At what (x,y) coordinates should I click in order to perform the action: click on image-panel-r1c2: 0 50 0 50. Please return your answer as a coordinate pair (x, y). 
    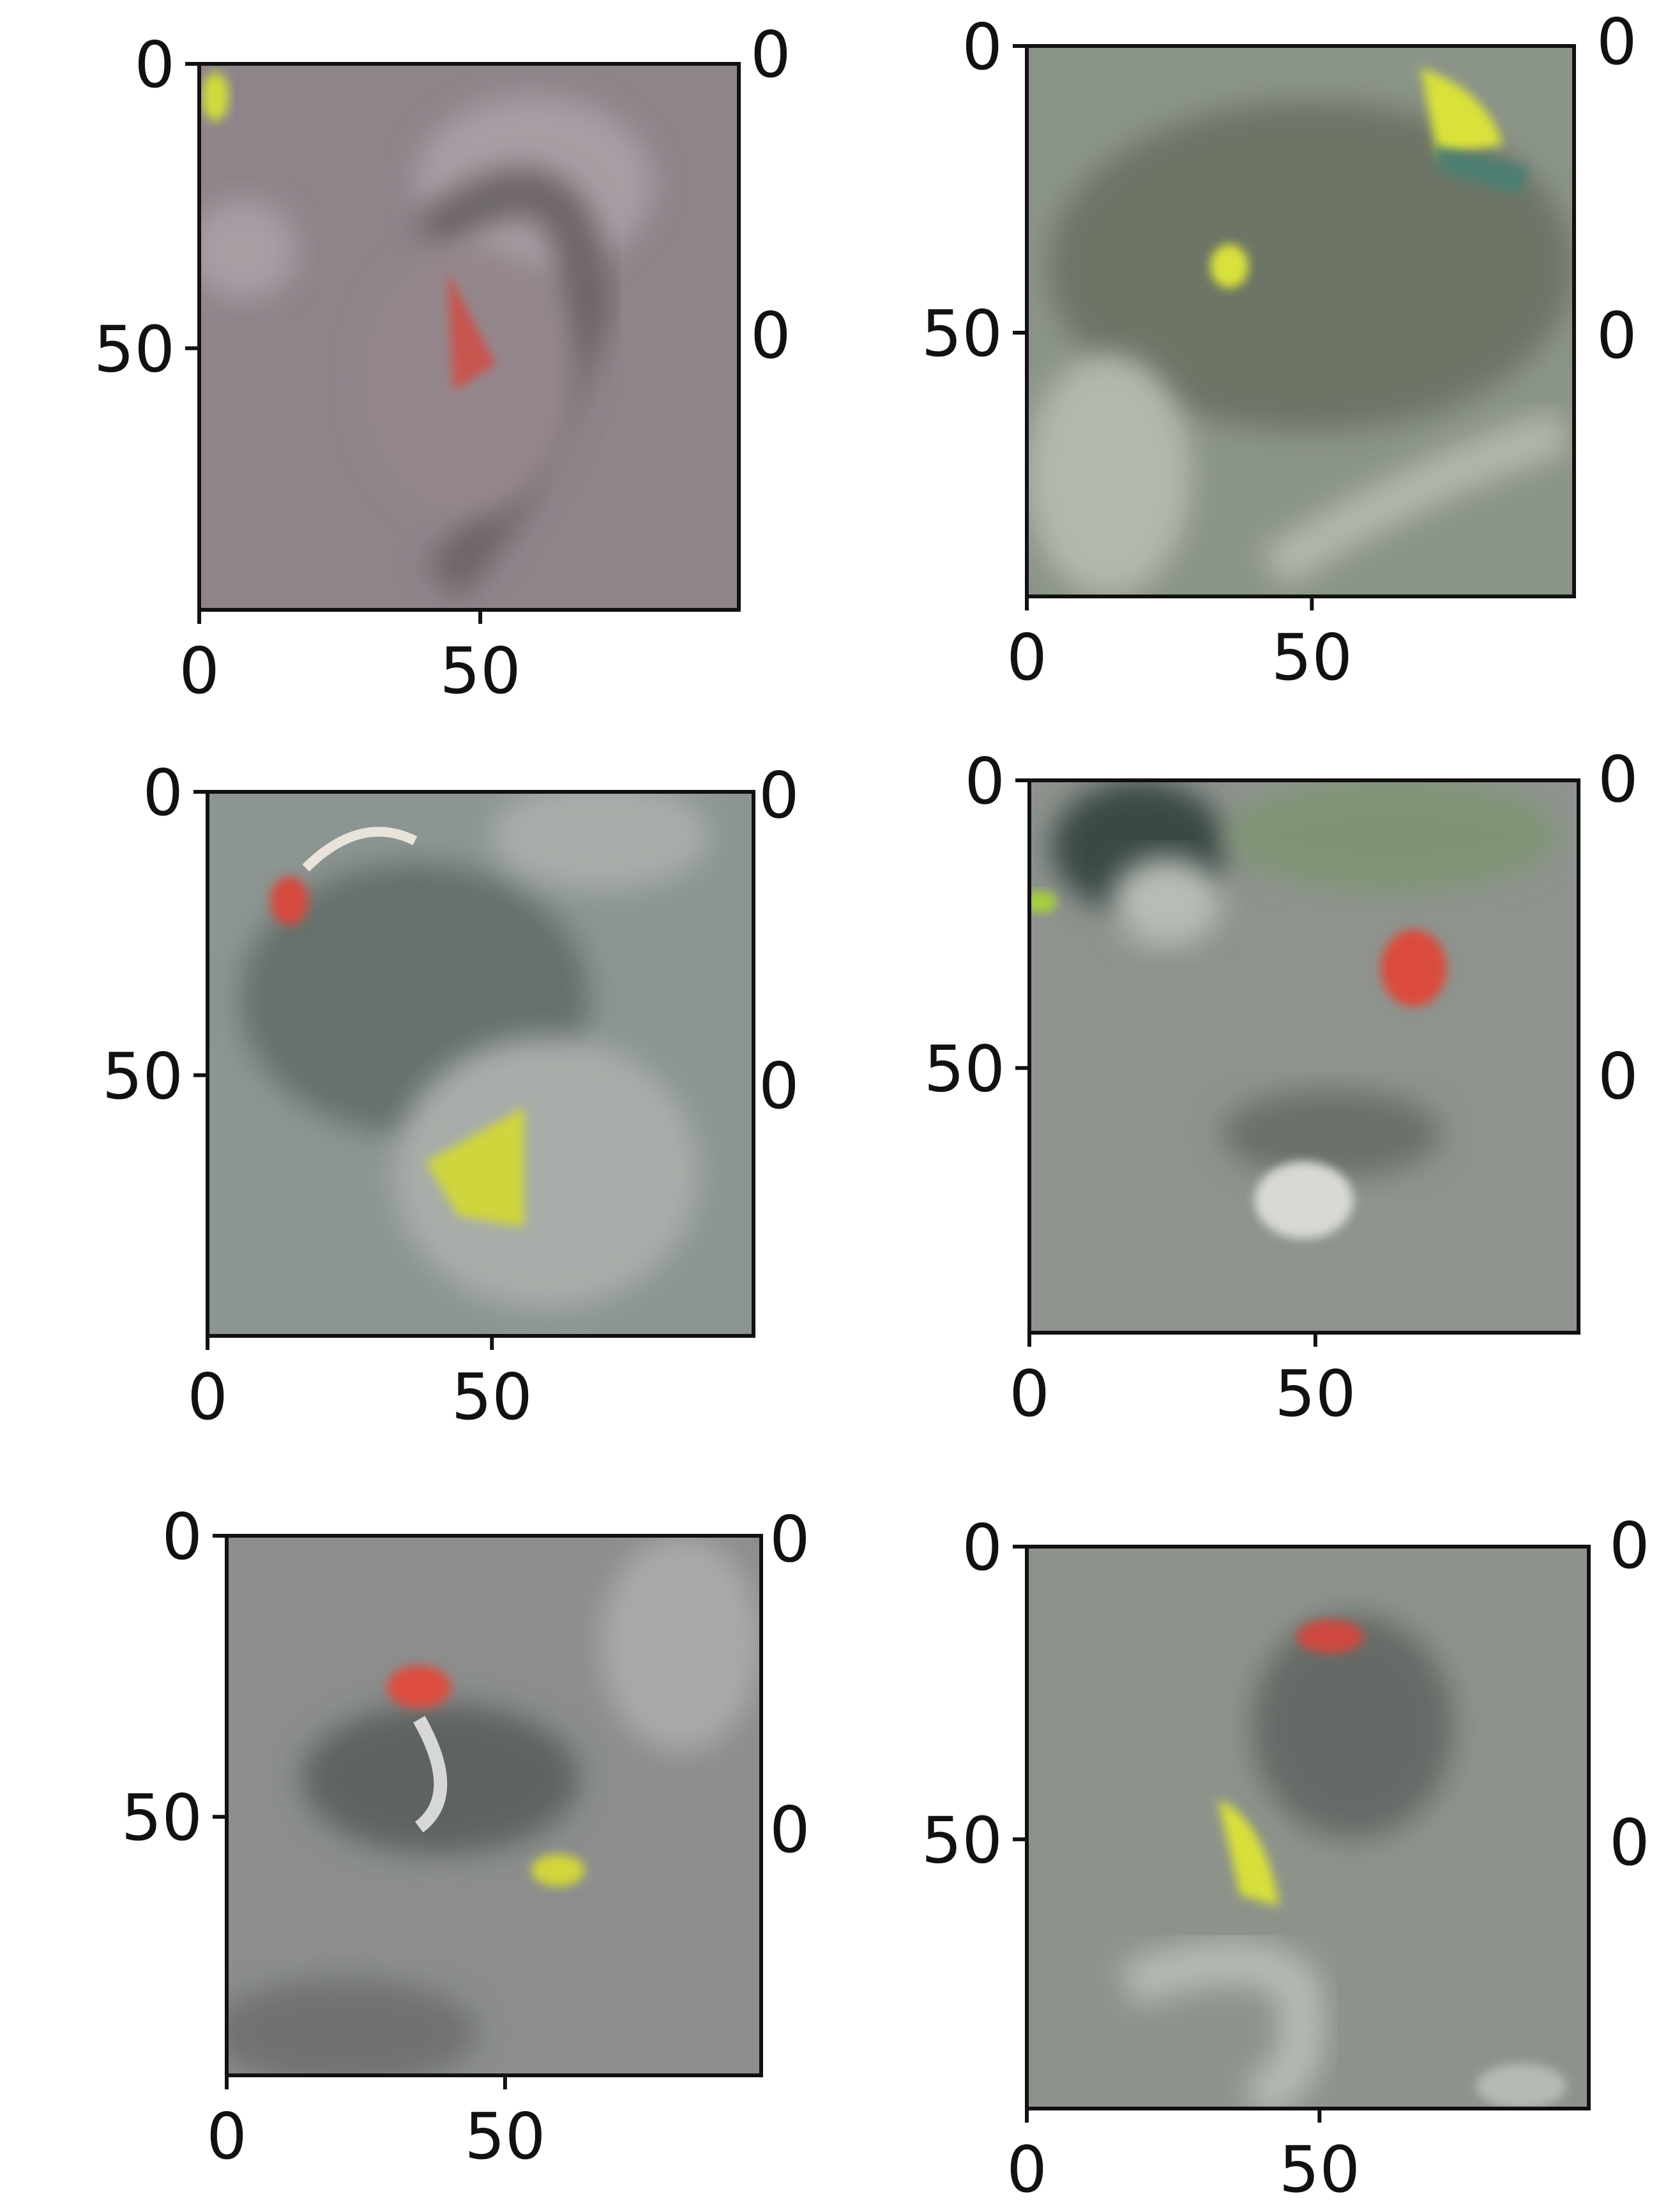
    Looking at the image, I should click on (1249, 352).